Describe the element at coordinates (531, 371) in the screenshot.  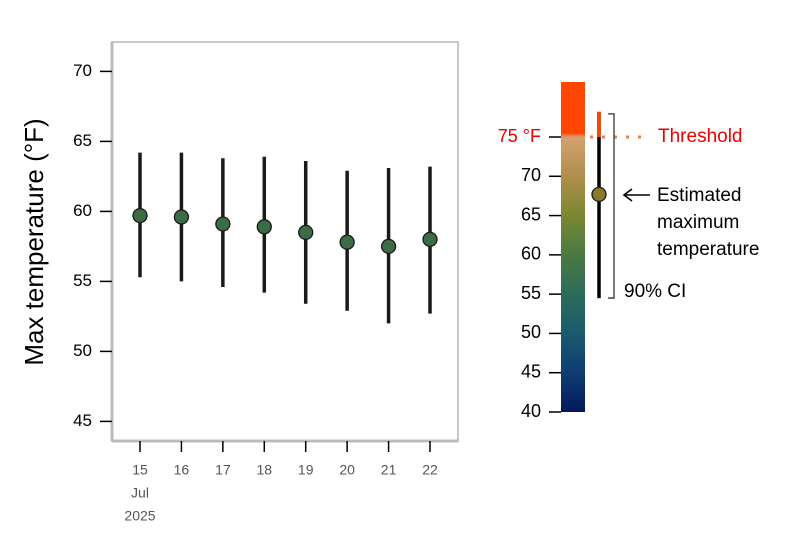
I see `colorbar-tick-label: 45` at that location.